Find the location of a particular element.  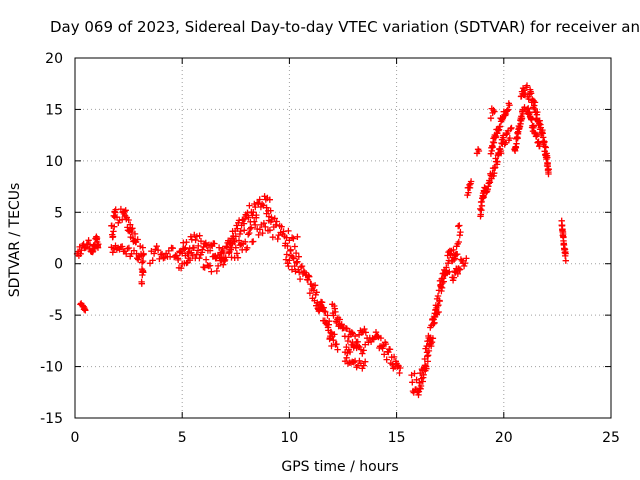

x-axis-label: GPS time / hours is located at coordinates (339, 467).